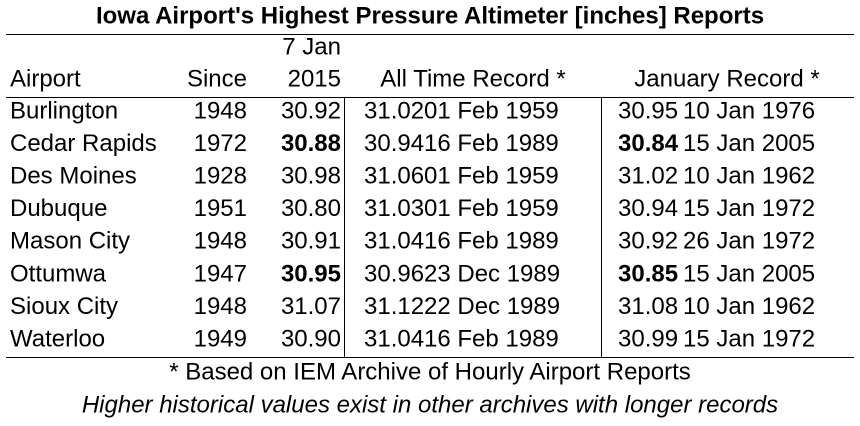 This screenshot has width=860, height=426. Describe the element at coordinates (220, 176) in the screenshot. I see `cell: 1928` at that location.